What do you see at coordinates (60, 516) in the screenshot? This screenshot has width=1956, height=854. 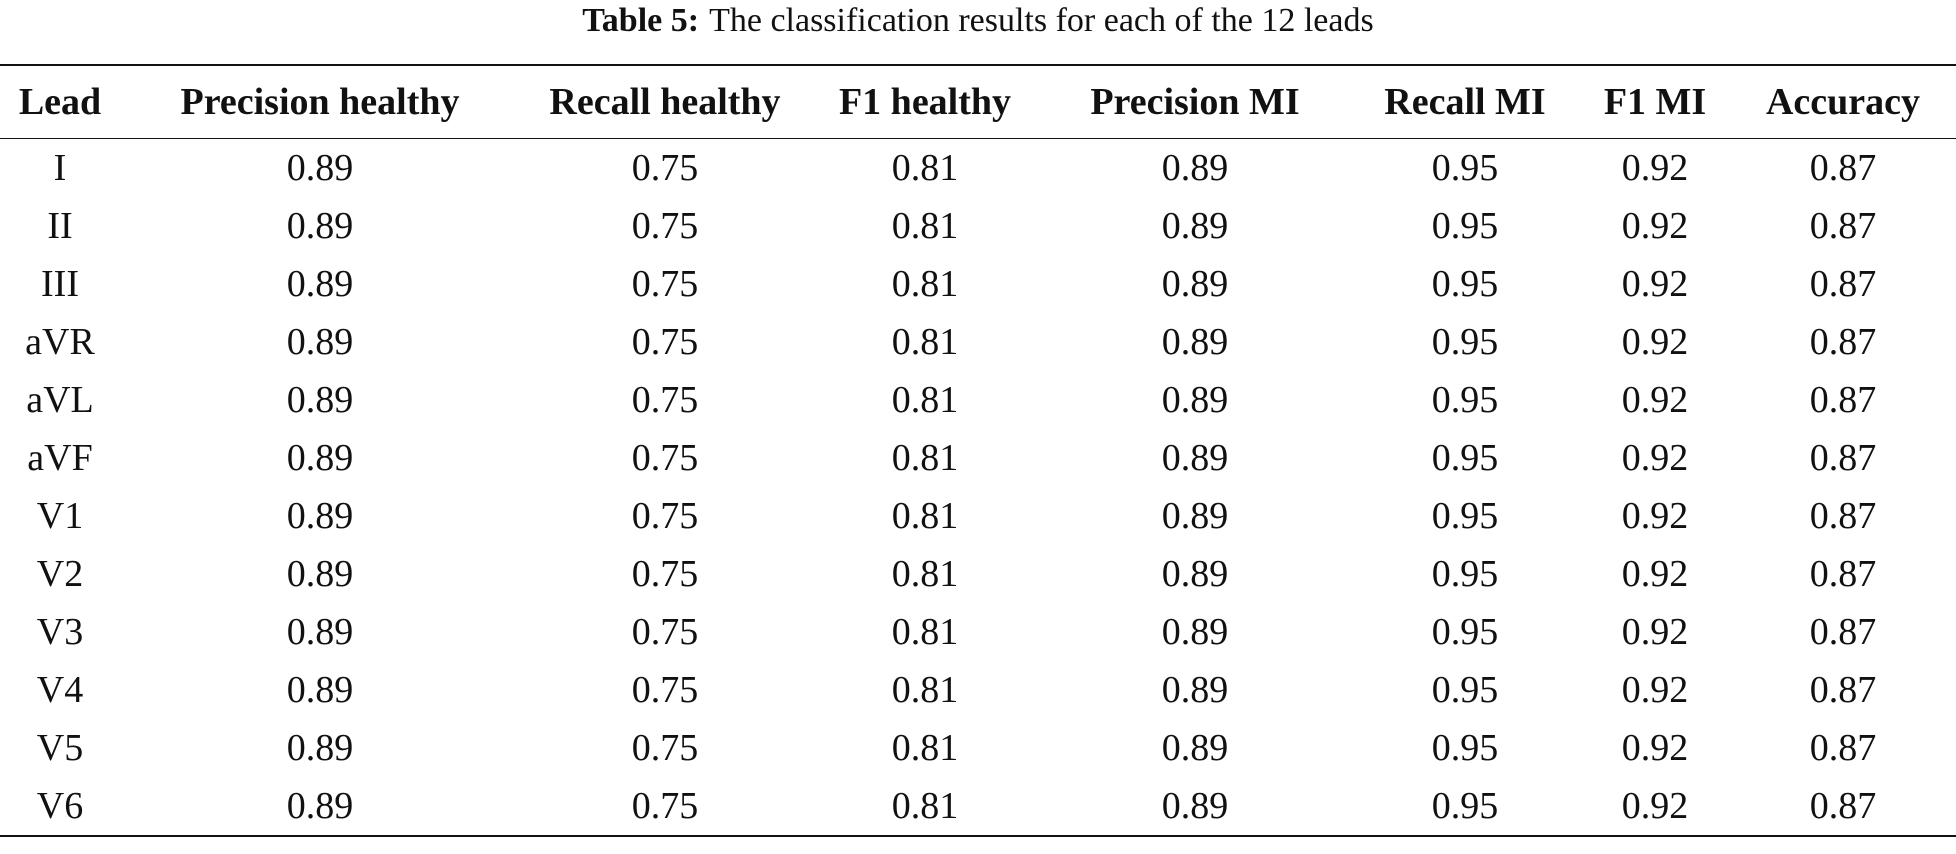 I see `cell-lead: V1` at bounding box center [60, 516].